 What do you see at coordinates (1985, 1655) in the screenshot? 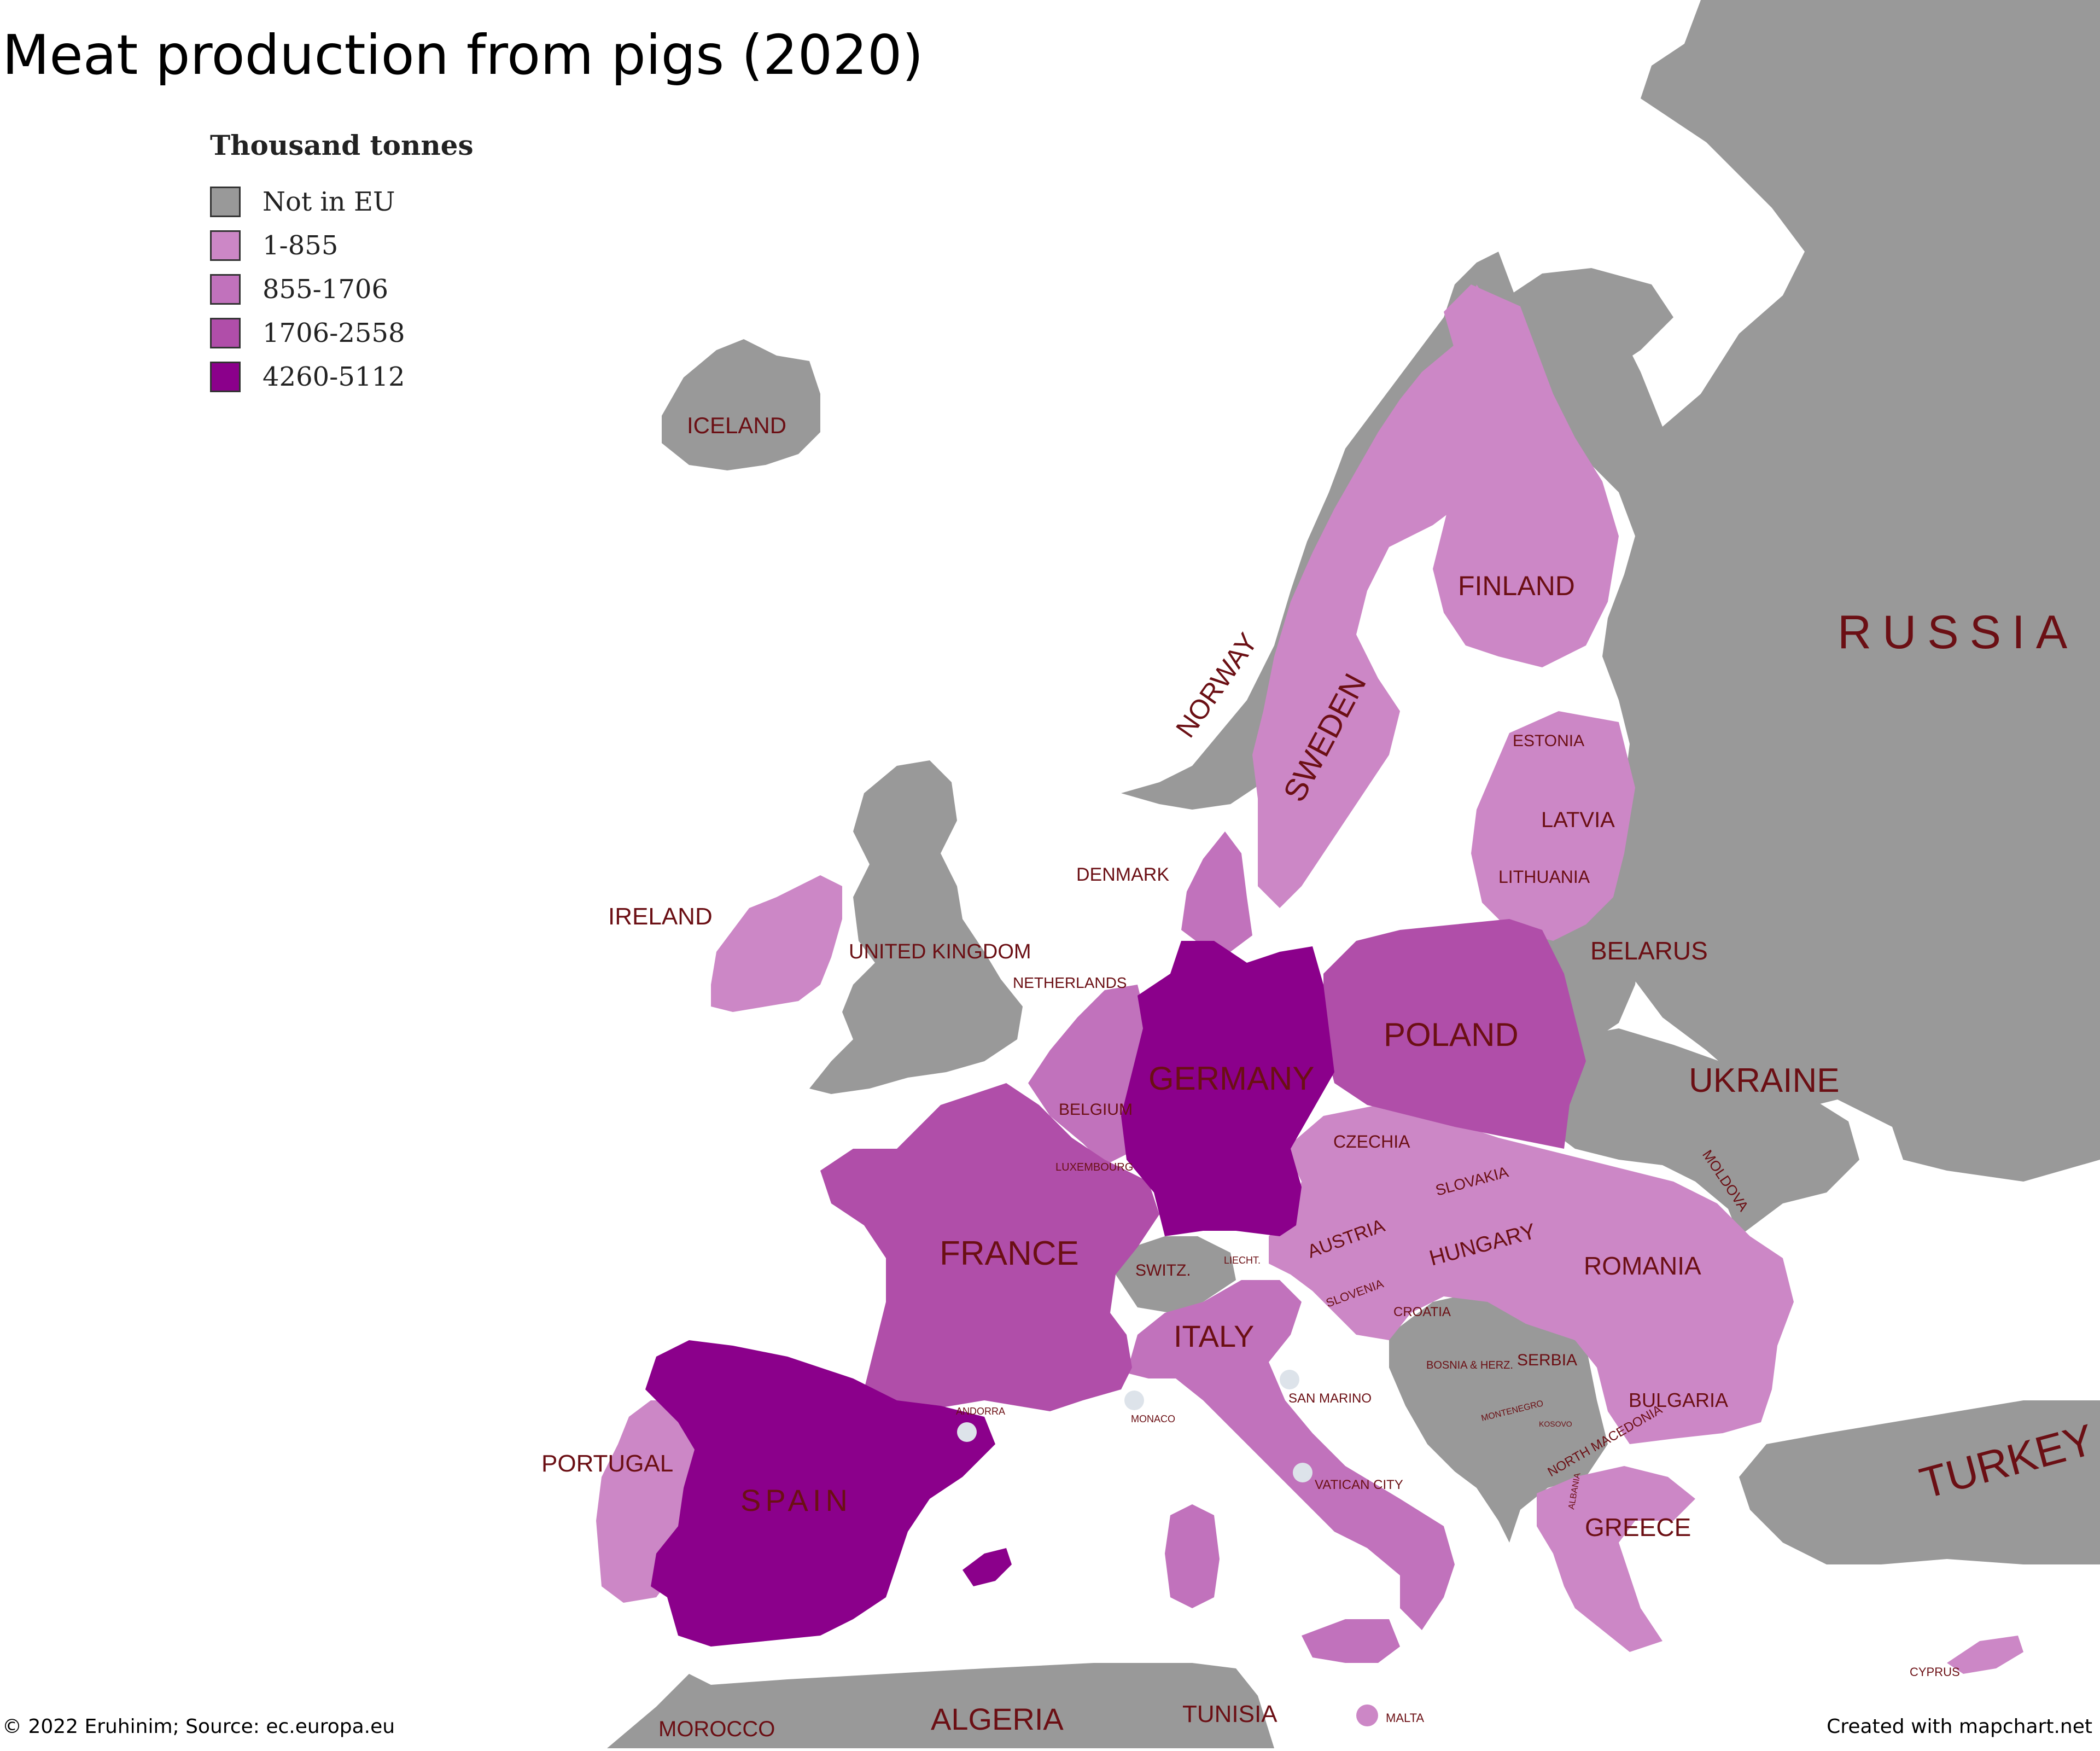
I see `cyprus-shape` at bounding box center [1985, 1655].